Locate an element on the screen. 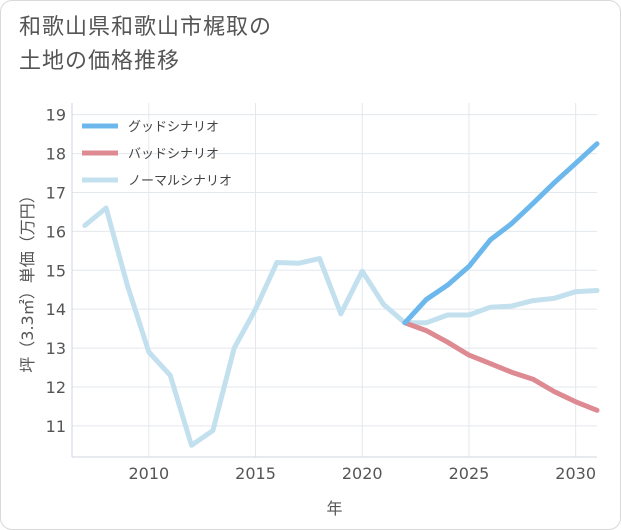 The width and height of the screenshot is (621, 530). legend-label-2: ノーマルシナリオ is located at coordinates (180, 181).